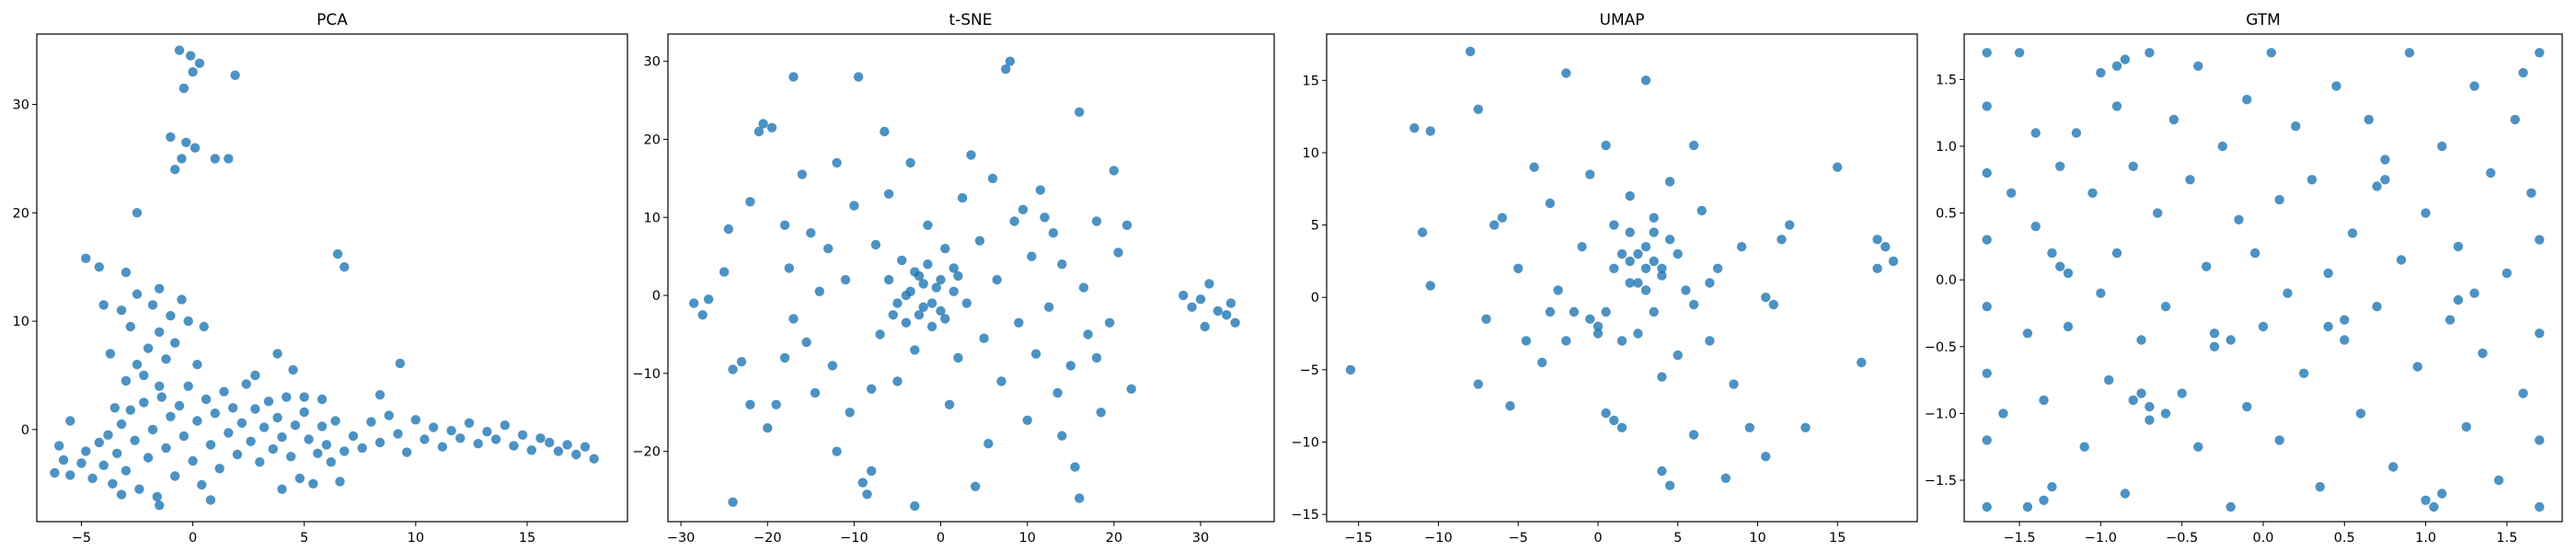 Image resolution: width=2576 pixels, height=552 pixels. I want to click on x-tick-label-umap: −10, so click(1438, 538).